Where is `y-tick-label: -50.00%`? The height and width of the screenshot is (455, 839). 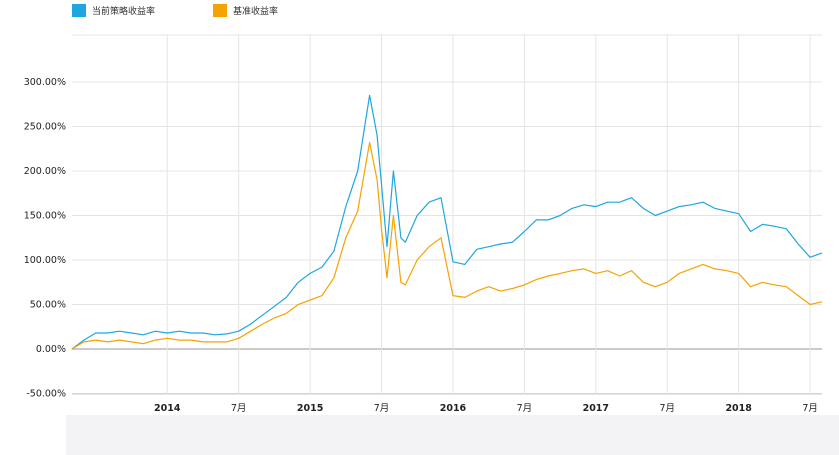
y-tick-label: -50.00% is located at coordinates (46, 394).